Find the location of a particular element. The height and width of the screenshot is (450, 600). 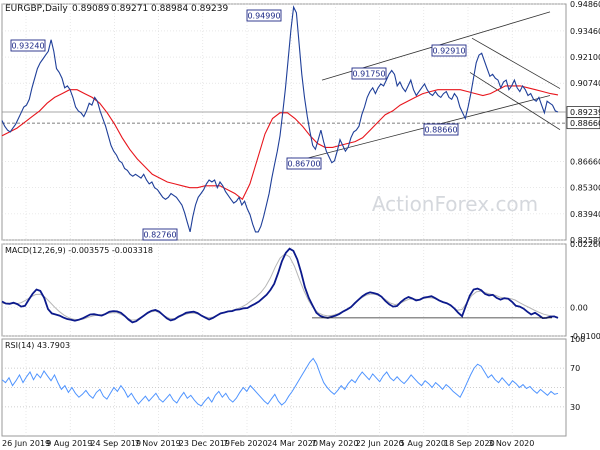

price-tag is located at coordinates (583, 123).